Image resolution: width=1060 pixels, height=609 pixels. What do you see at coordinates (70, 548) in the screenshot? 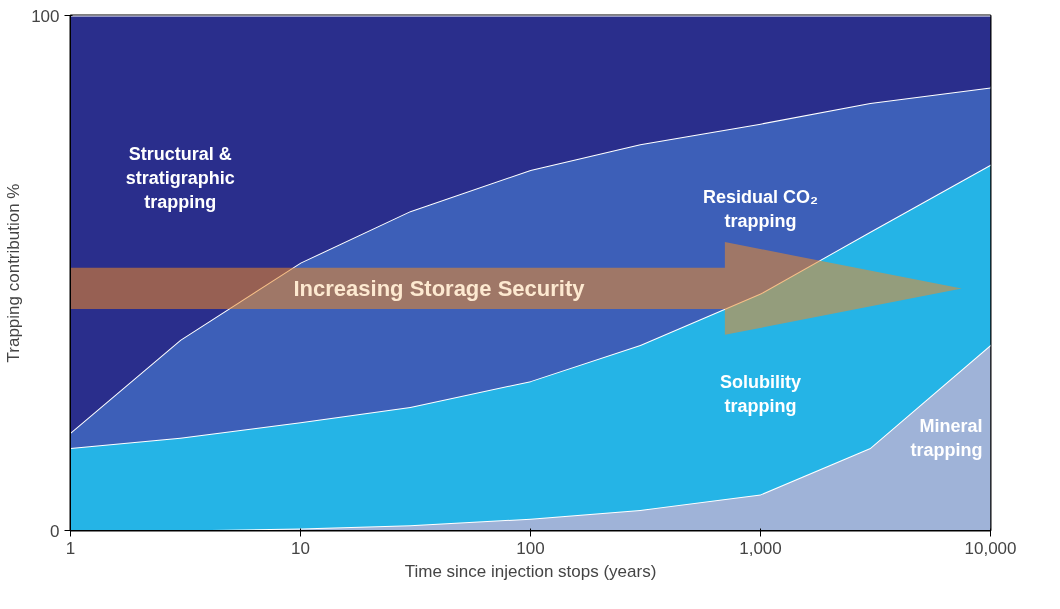
I see `x-tick-label: 1` at bounding box center [70, 548].